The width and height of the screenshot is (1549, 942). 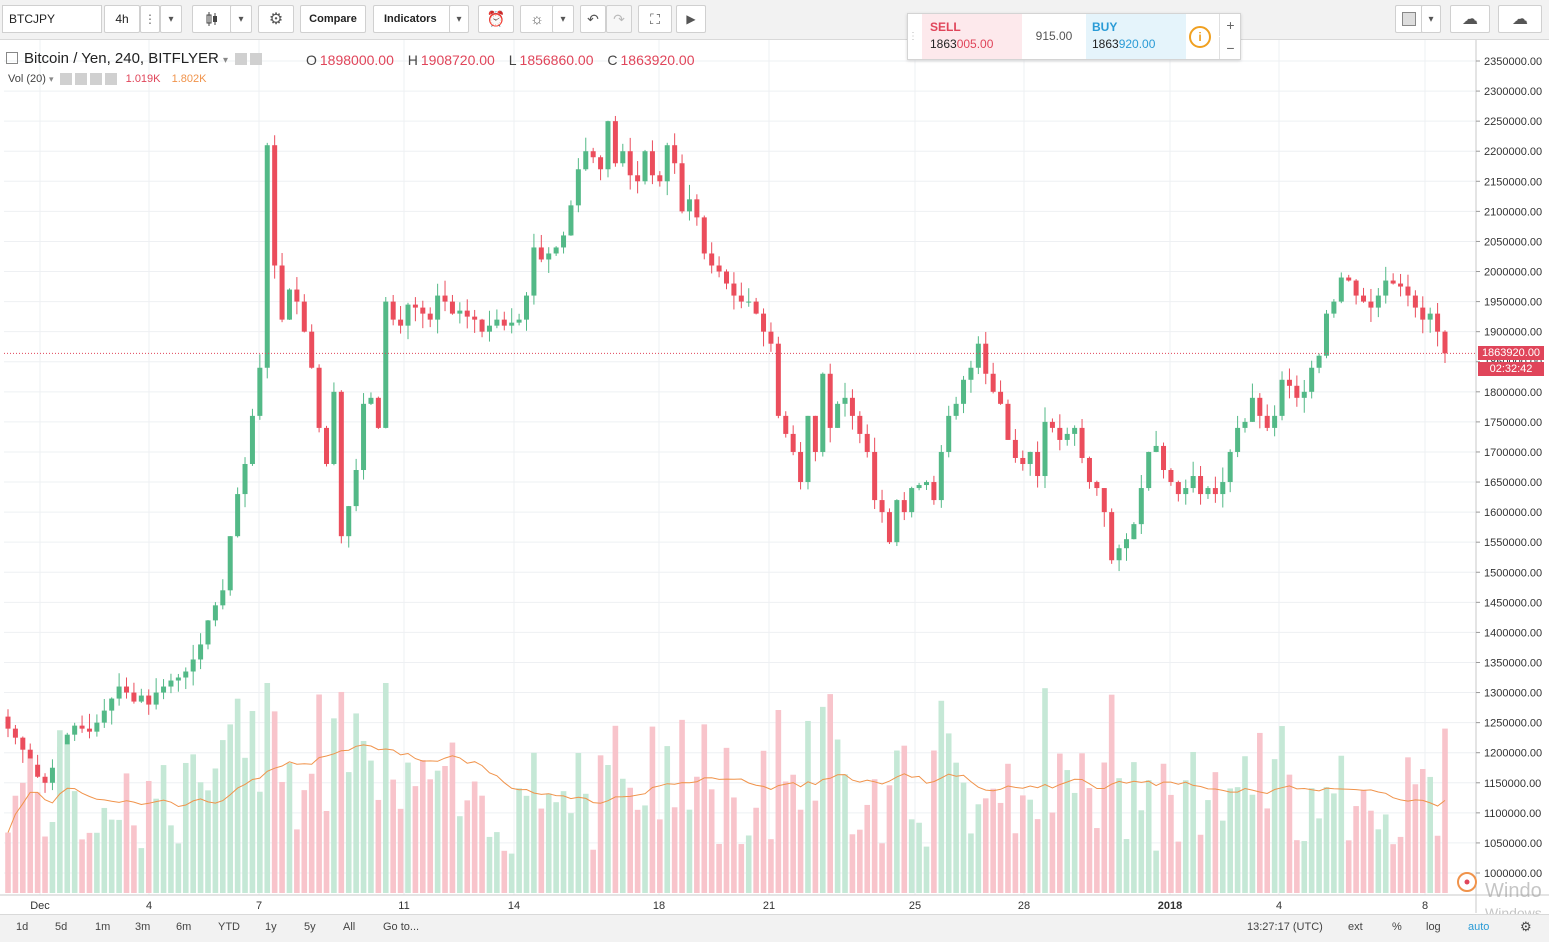 What do you see at coordinates (61, 927) in the screenshot?
I see `range-5d: 5d` at bounding box center [61, 927].